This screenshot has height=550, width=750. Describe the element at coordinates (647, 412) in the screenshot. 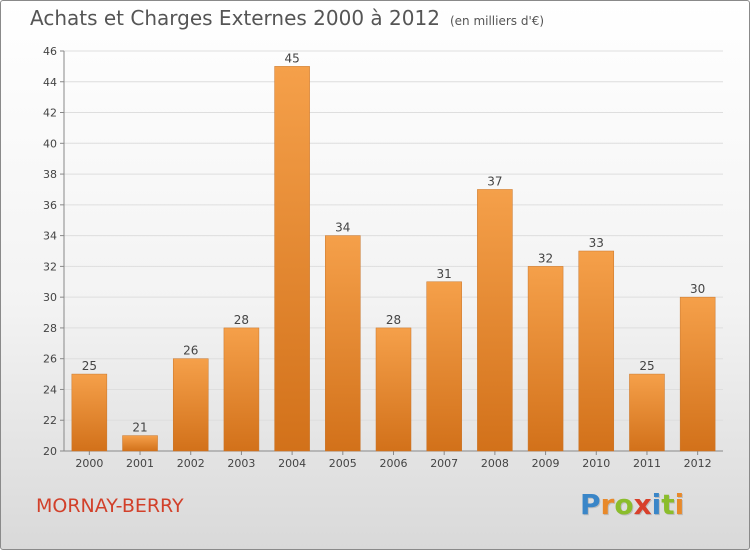

I see `bar-2011` at that location.